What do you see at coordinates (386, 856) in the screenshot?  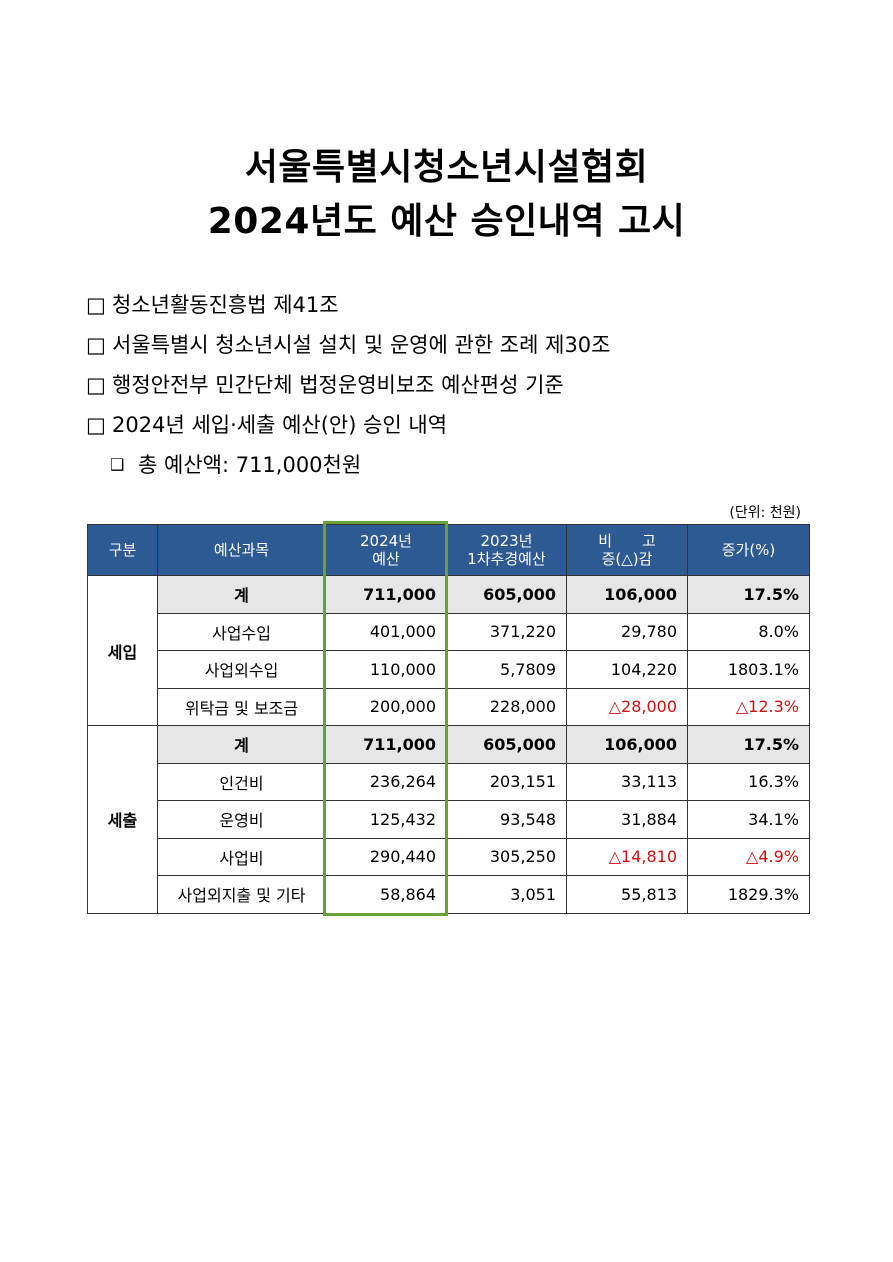 I see `budget-2024: 290,440` at bounding box center [386, 856].